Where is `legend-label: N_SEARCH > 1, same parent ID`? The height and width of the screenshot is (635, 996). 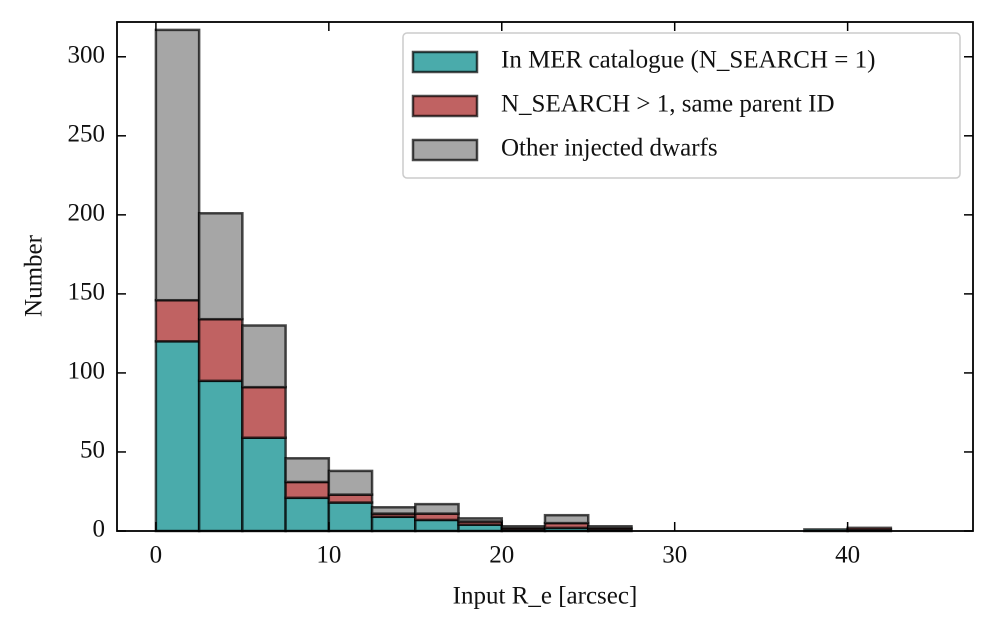
legend-label: N_SEARCH > 1, same parent ID is located at coordinates (668, 104).